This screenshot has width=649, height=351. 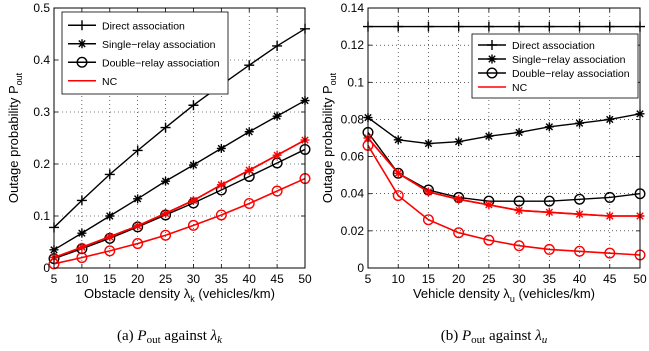 I want to click on x-axis-label: Vehicle density λu (vehicles/km), so click(x=504, y=295).